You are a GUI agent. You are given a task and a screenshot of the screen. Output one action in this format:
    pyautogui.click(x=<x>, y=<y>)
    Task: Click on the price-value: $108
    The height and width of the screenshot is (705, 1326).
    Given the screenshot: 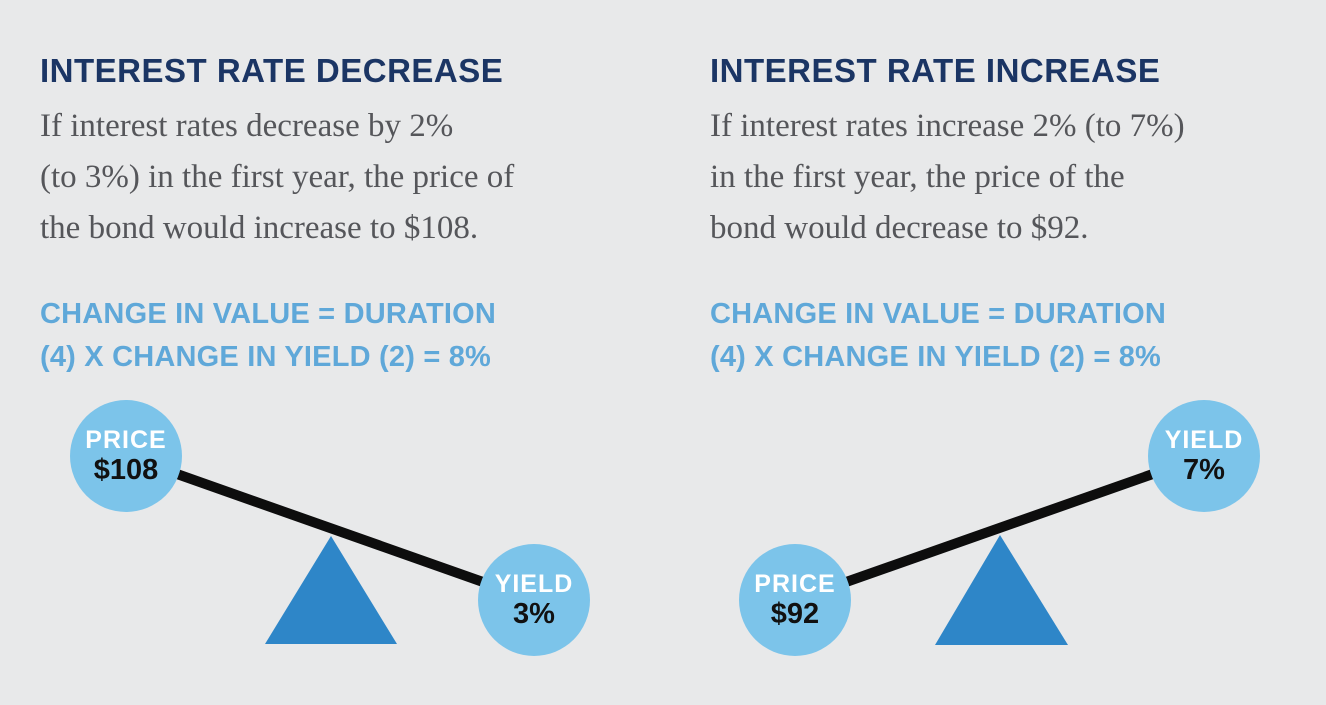 What is the action you would take?
    pyautogui.click(x=126, y=470)
    